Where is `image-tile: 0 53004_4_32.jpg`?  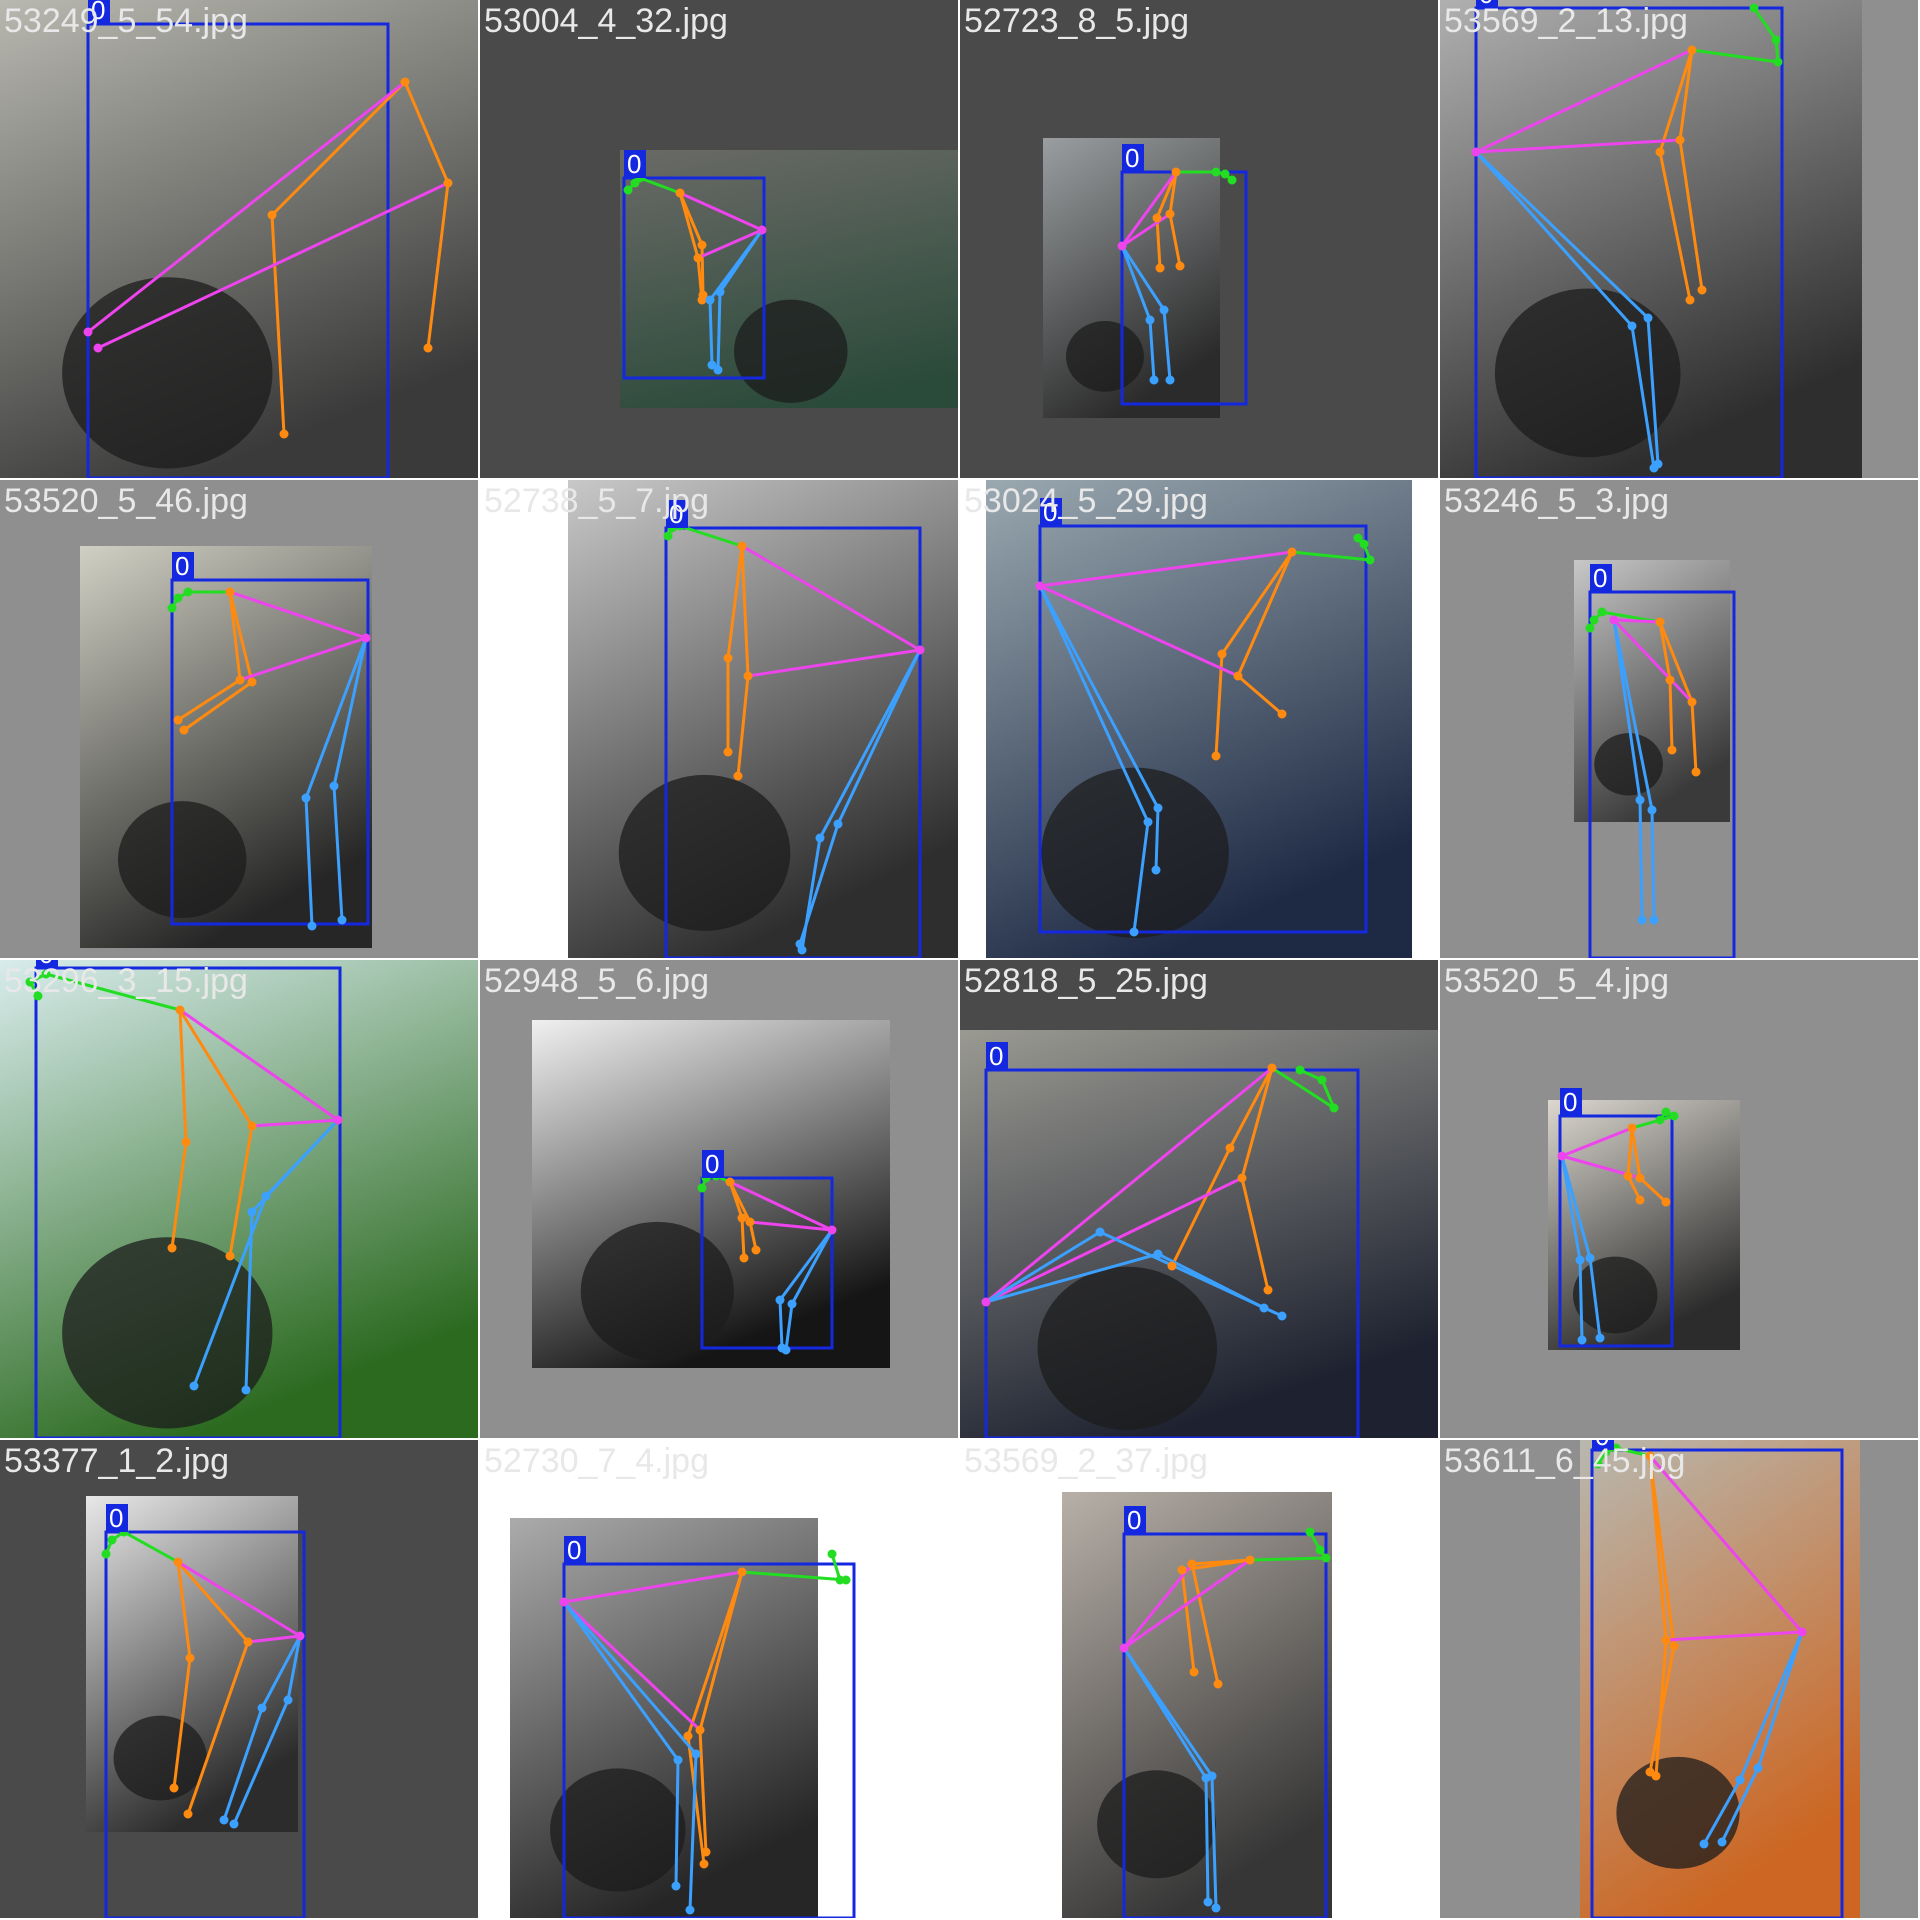
image-tile: 0 53004_4_32.jpg is located at coordinates (719, 239).